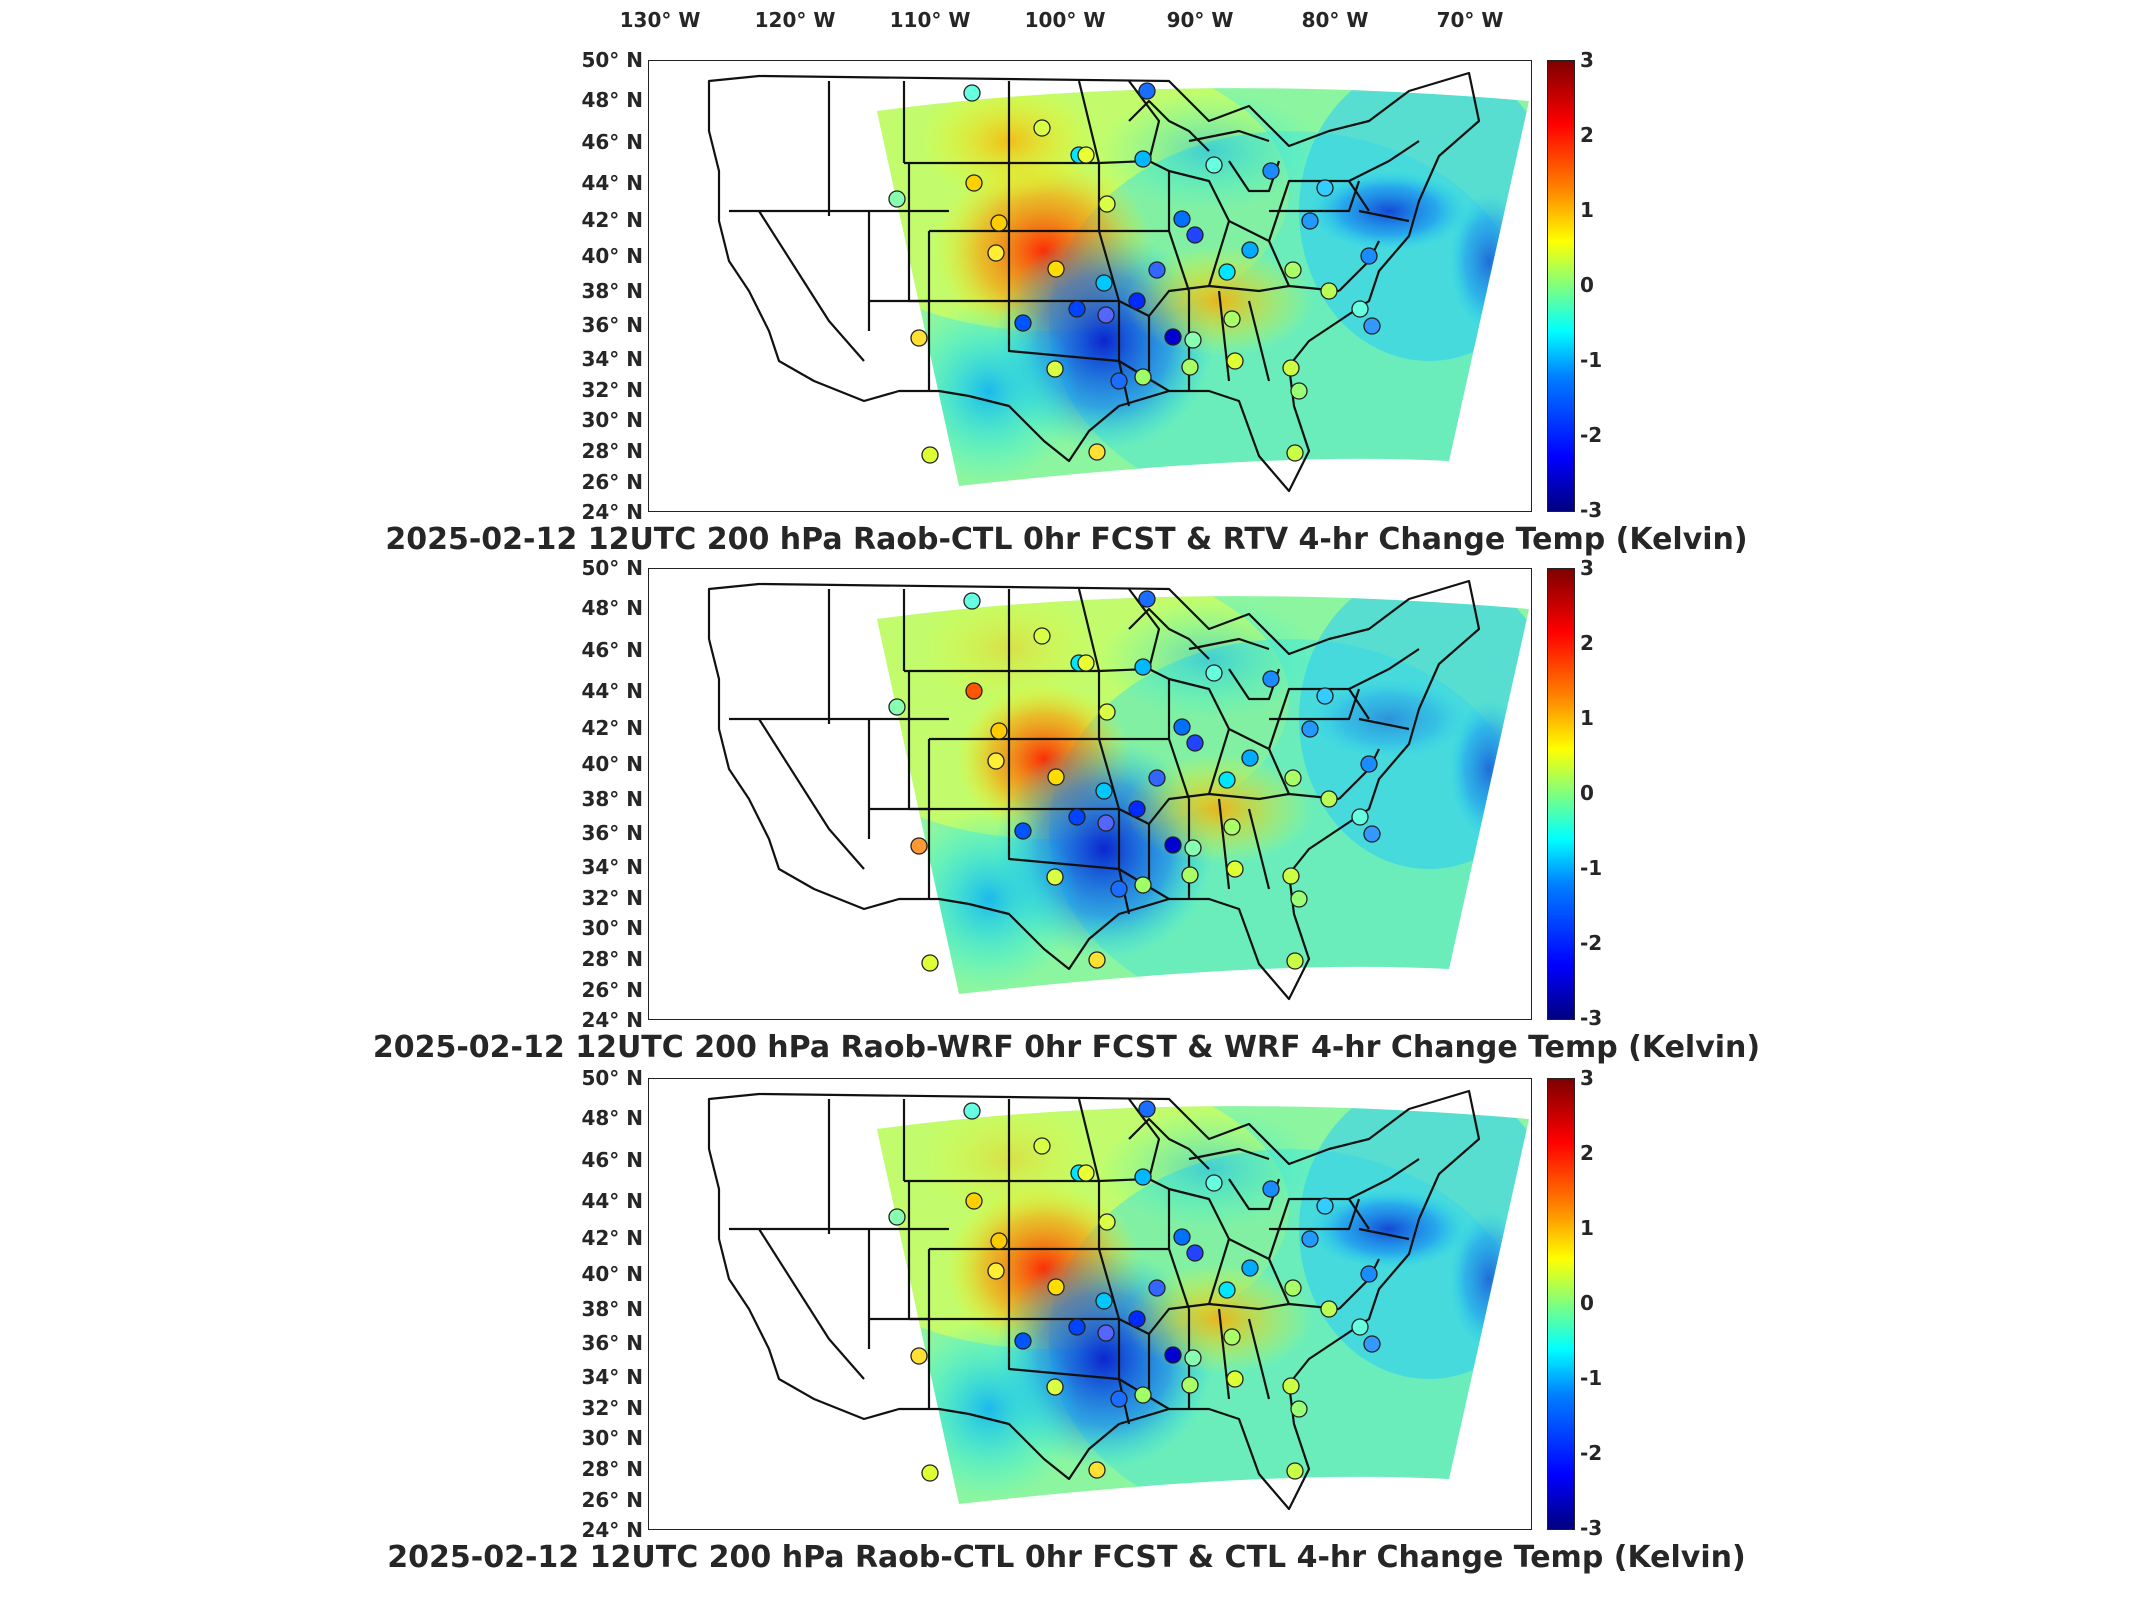 The width and height of the screenshot is (2133, 1600). I want to click on longitude-label: 90° W, so click(1200, 20).